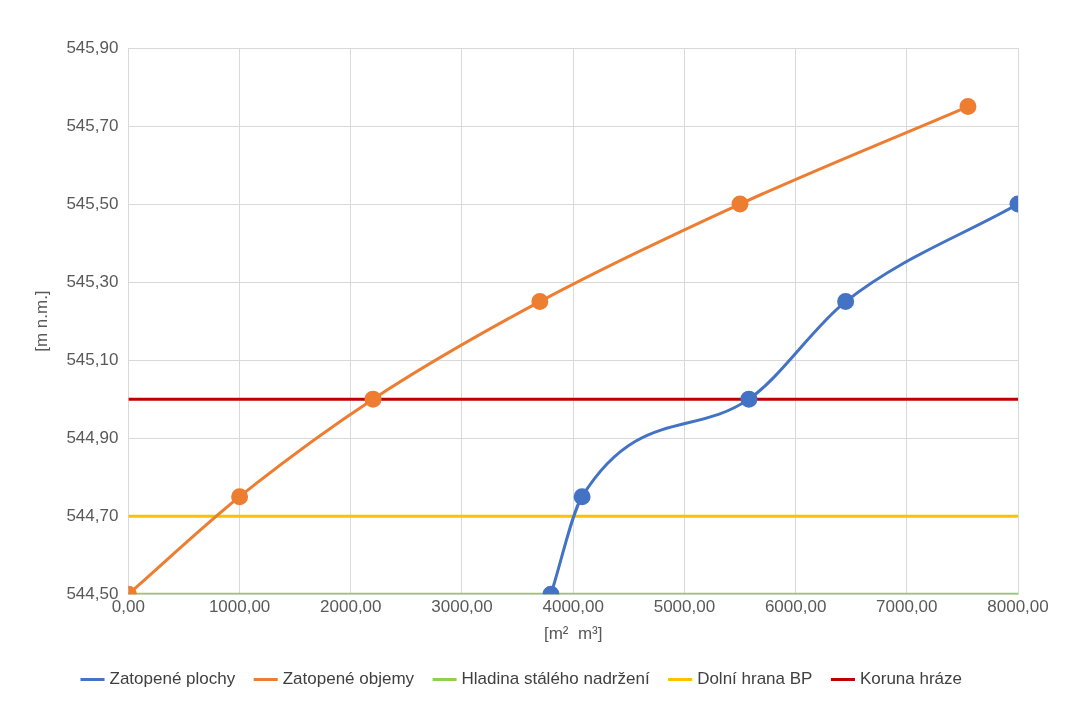 The width and height of the screenshot is (1068, 718). What do you see at coordinates (92, 281) in the screenshot?
I see `y-tick-label: 545,30` at bounding box center [92, 281].